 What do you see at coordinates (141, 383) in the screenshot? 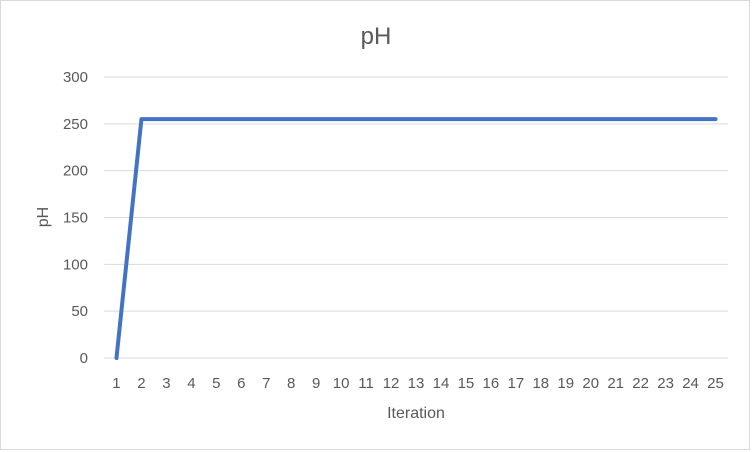
I see `x-tick-label: 2` at bounding box center [141, 383].